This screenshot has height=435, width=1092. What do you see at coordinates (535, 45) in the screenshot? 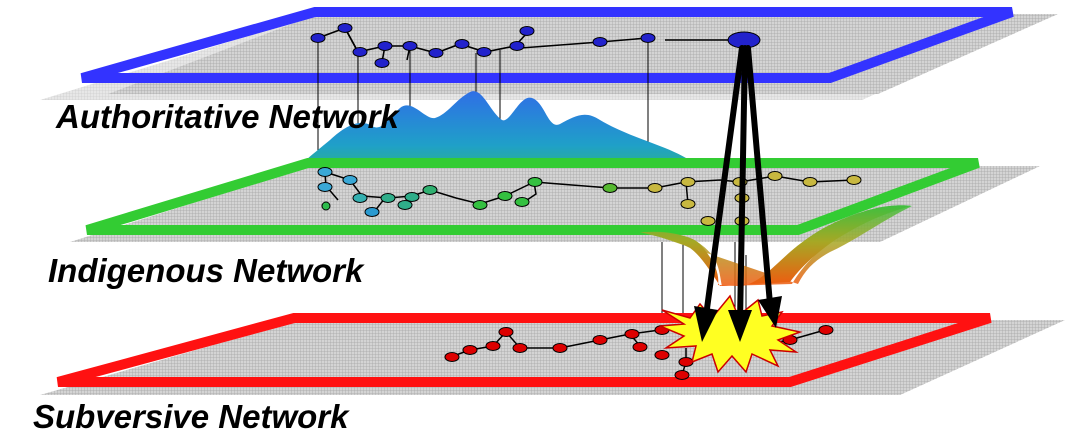
I see `authoritative-nodes` at bounding box center [535, 45].